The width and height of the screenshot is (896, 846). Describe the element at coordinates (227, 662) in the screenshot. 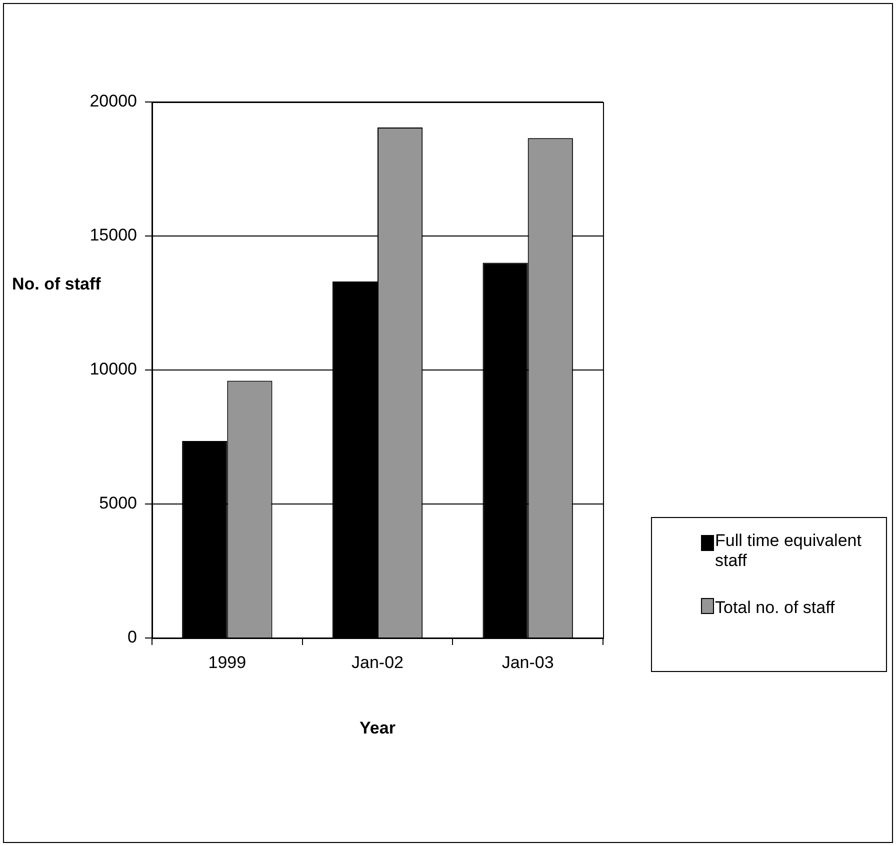

I see `x-tick-label: 1999` at that location.